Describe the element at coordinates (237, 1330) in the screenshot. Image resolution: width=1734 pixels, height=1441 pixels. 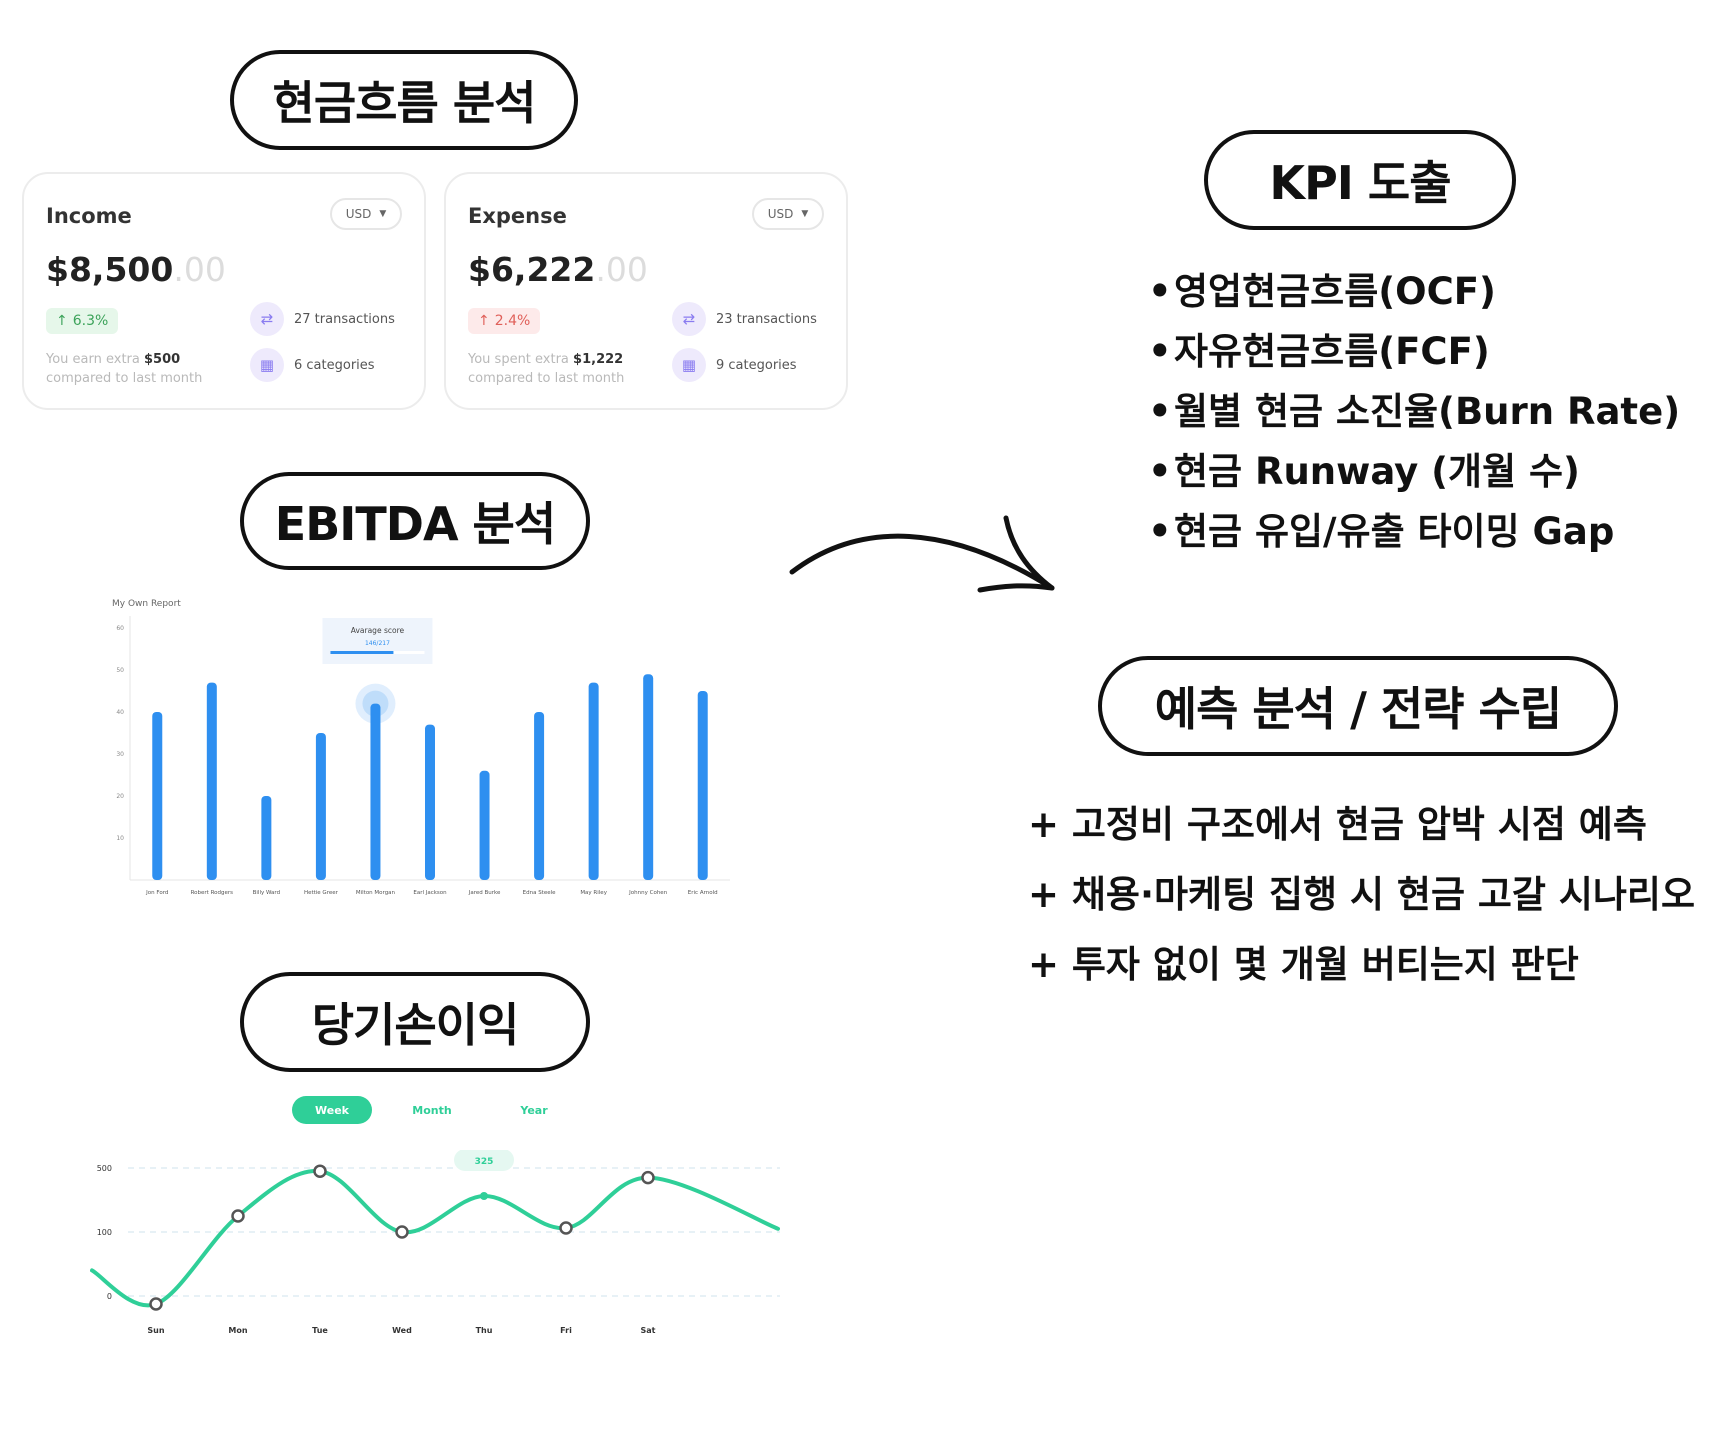
I see `x-tick-label: Mon` at that location.